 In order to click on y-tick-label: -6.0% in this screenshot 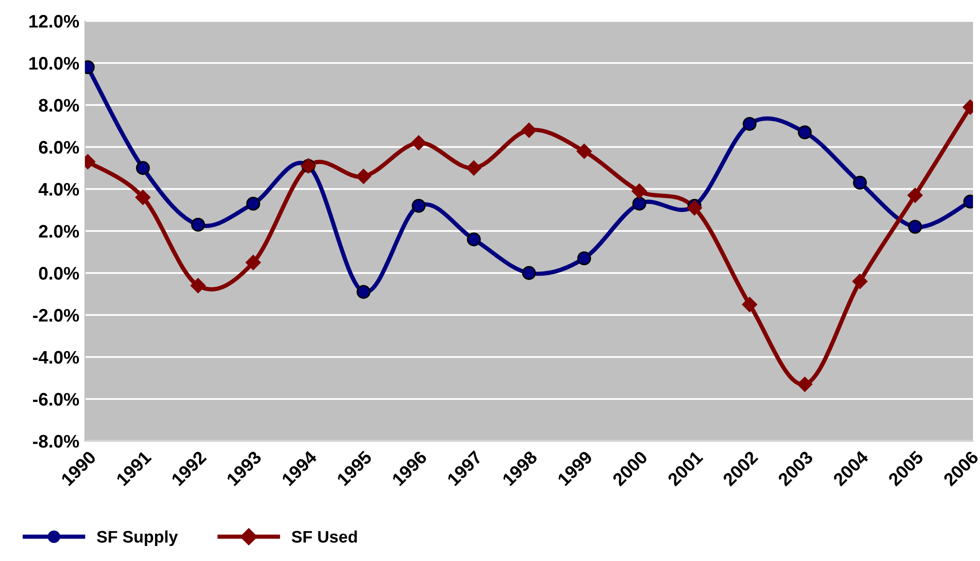, I will do `click(55, 399)`.